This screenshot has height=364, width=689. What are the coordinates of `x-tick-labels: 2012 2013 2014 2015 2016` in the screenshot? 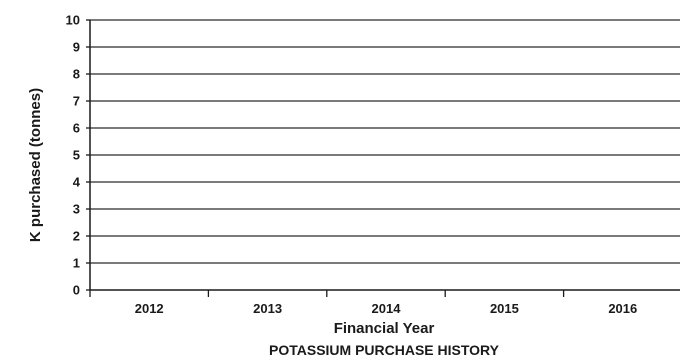 It's located at (386, 308).